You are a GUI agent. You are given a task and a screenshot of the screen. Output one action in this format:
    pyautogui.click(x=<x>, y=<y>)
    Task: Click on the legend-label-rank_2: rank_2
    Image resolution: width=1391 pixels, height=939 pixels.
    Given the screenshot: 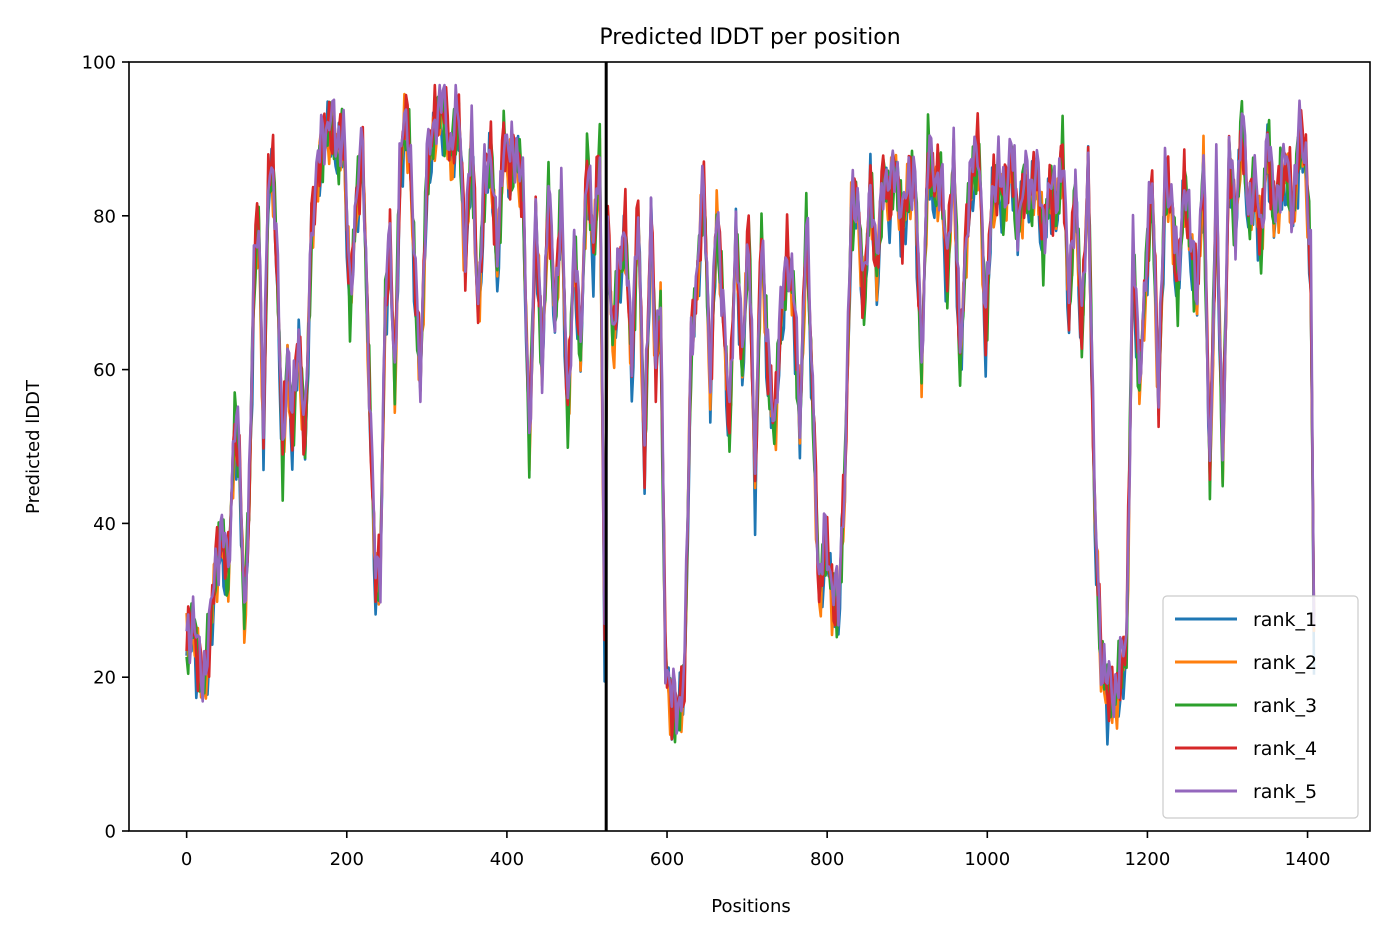 What is the action you would take?
    pyautogui.click(x=1285, y=663)
    